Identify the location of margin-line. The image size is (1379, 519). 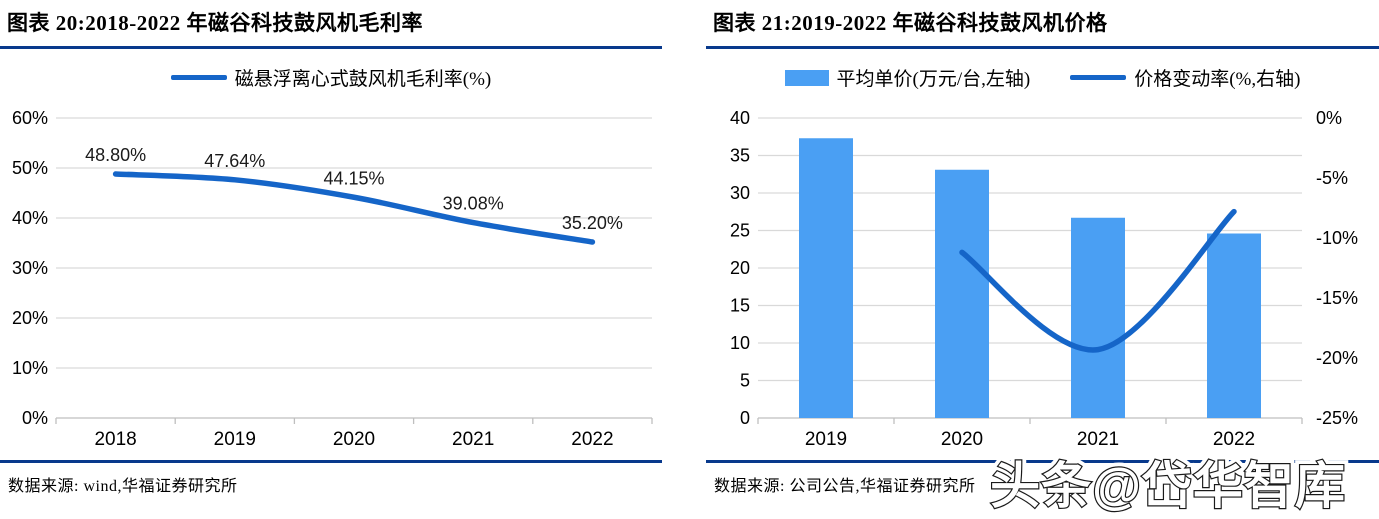
(354, 208).